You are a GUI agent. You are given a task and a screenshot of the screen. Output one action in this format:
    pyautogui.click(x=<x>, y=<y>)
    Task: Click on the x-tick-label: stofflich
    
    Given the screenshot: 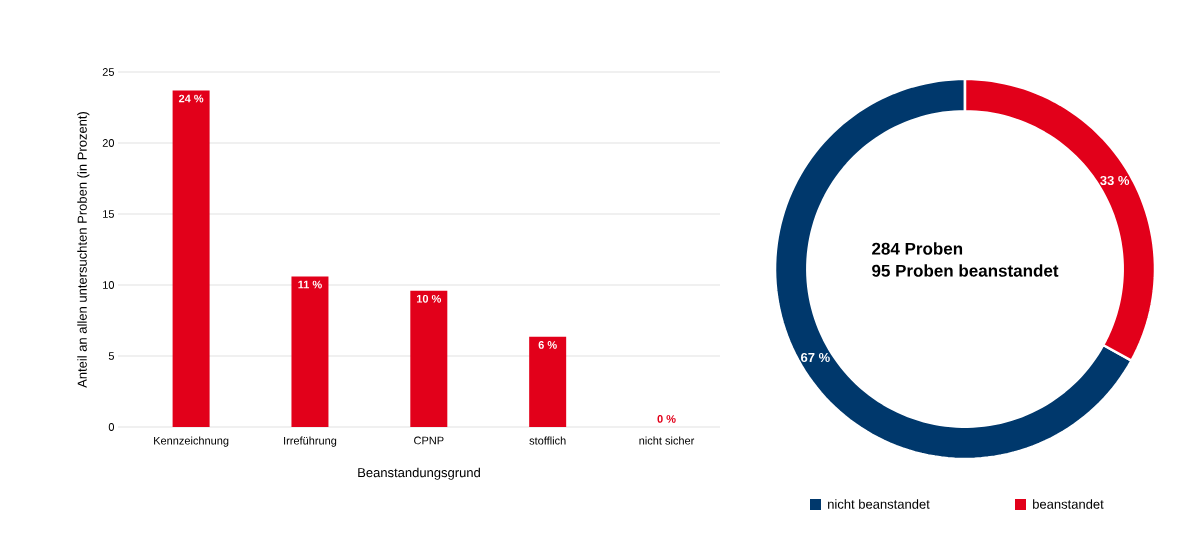 What is the action you would take?
    pyautogui.click(x=547, y=440)
    